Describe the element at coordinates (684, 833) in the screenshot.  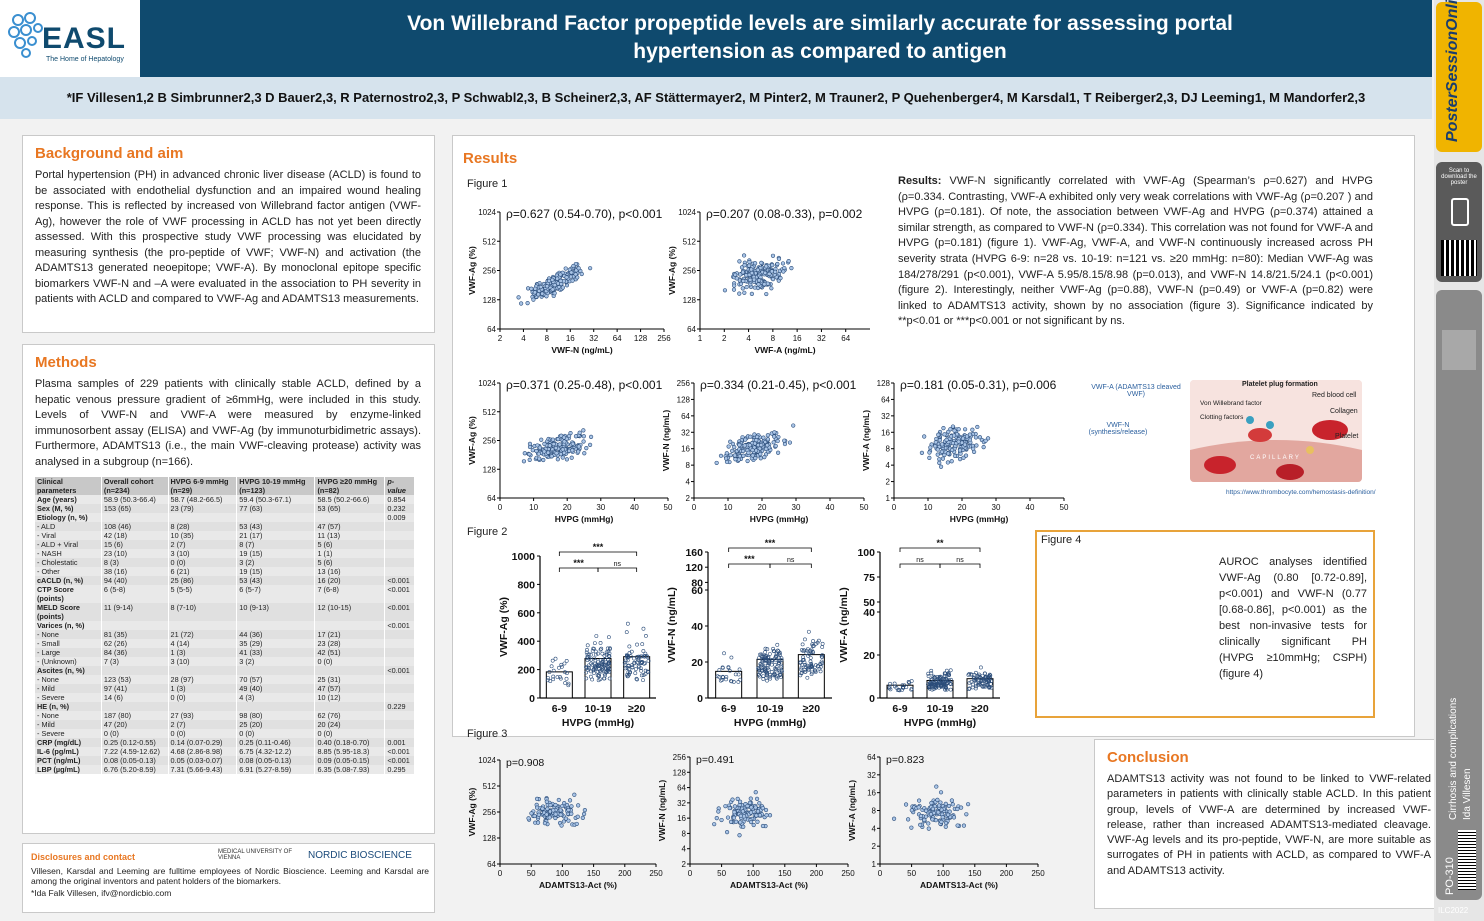
I see `y-tick-label: 8` at that location.